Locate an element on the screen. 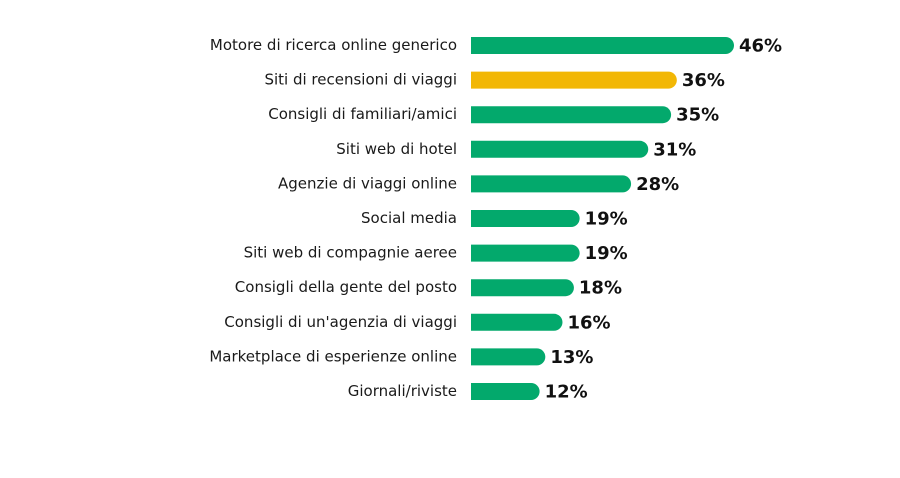 The width and height of the screenshot is (900, 478). value-label: 36% is located at coordinates (703, 80).